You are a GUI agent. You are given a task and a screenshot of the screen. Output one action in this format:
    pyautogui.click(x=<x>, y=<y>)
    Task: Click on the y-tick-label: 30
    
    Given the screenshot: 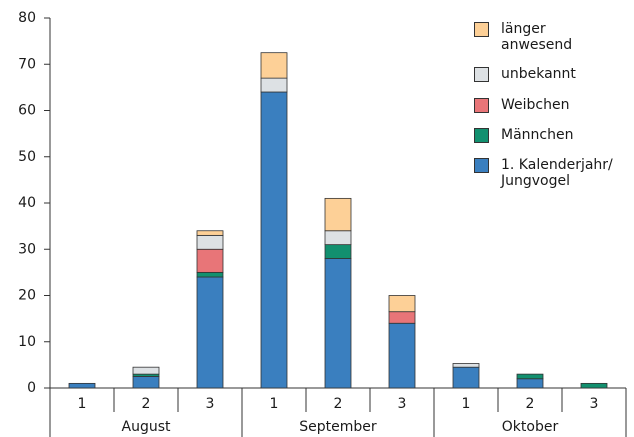 What is the action you would take?
    pyautogui.click(x=27, y=249)
    